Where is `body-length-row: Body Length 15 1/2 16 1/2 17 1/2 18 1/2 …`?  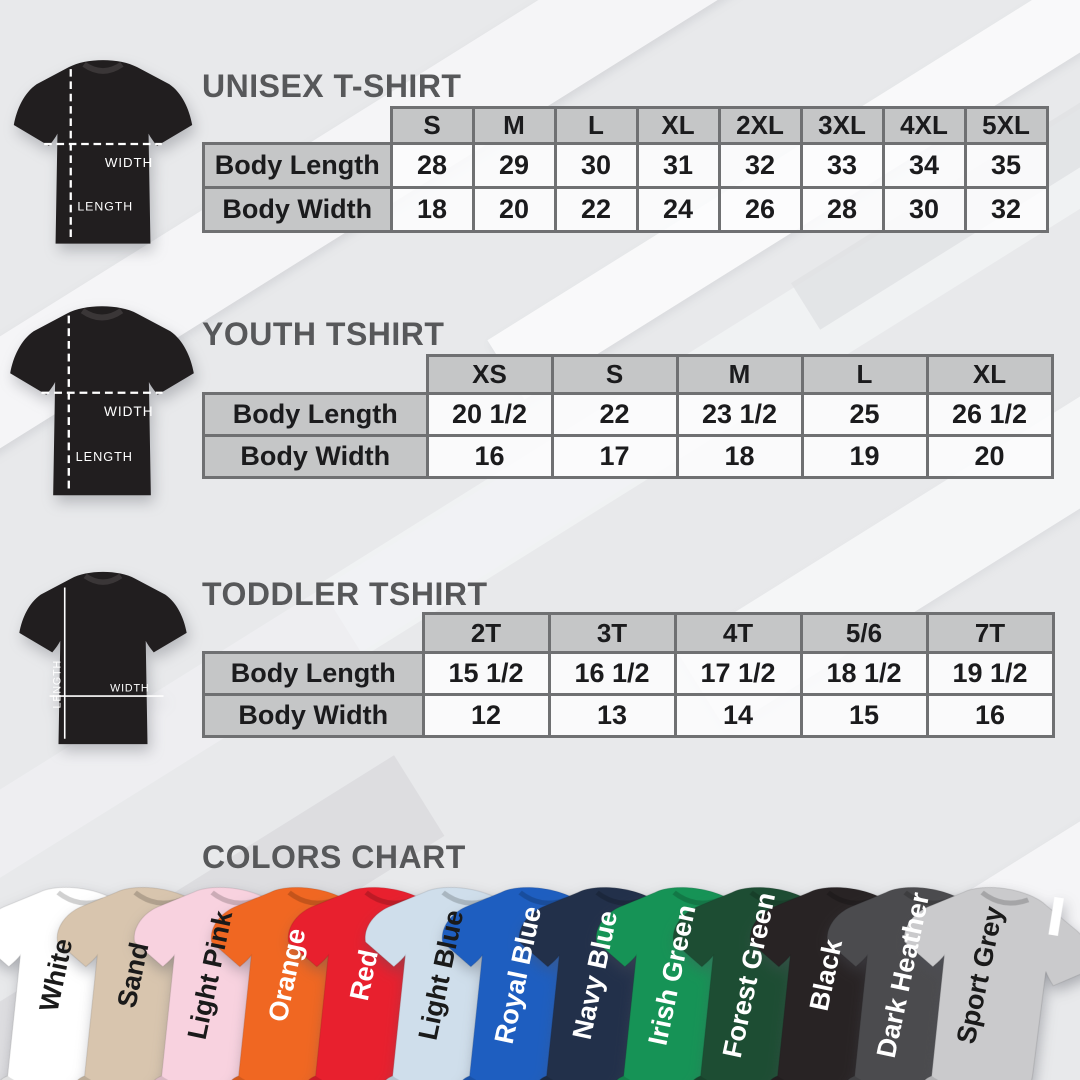 body-length-row: Body Length 15 1/2 16 1/2 17 1/2 18 1/2 … is located at coordinates (628, 673).